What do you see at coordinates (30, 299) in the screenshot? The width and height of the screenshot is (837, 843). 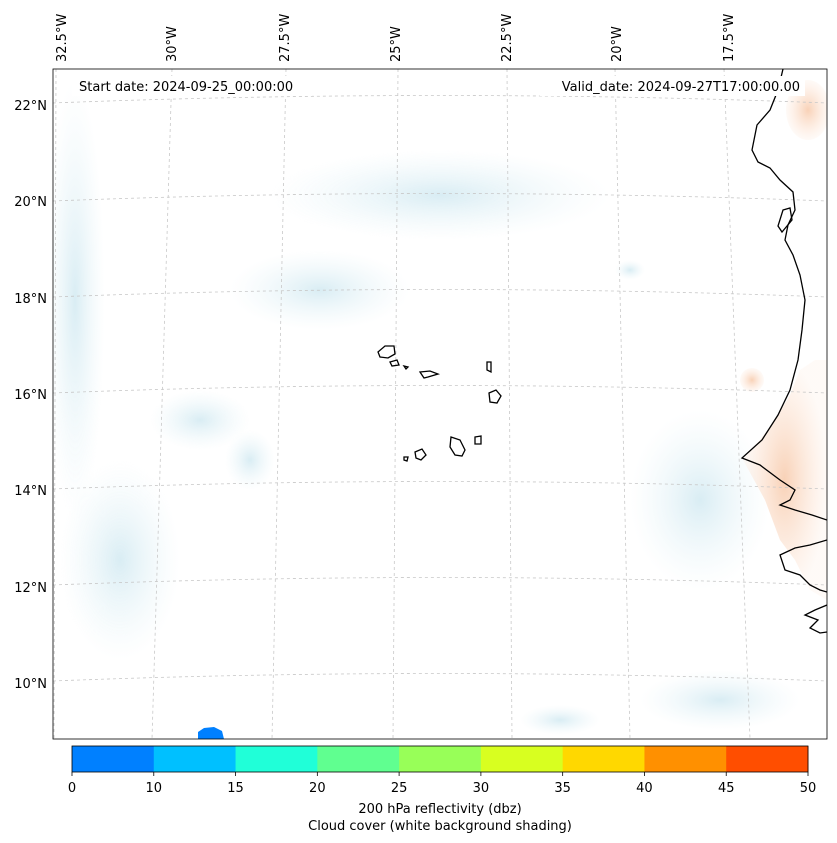 I see `lat-label-18n: 18°N` at bounding box center [30, 299].